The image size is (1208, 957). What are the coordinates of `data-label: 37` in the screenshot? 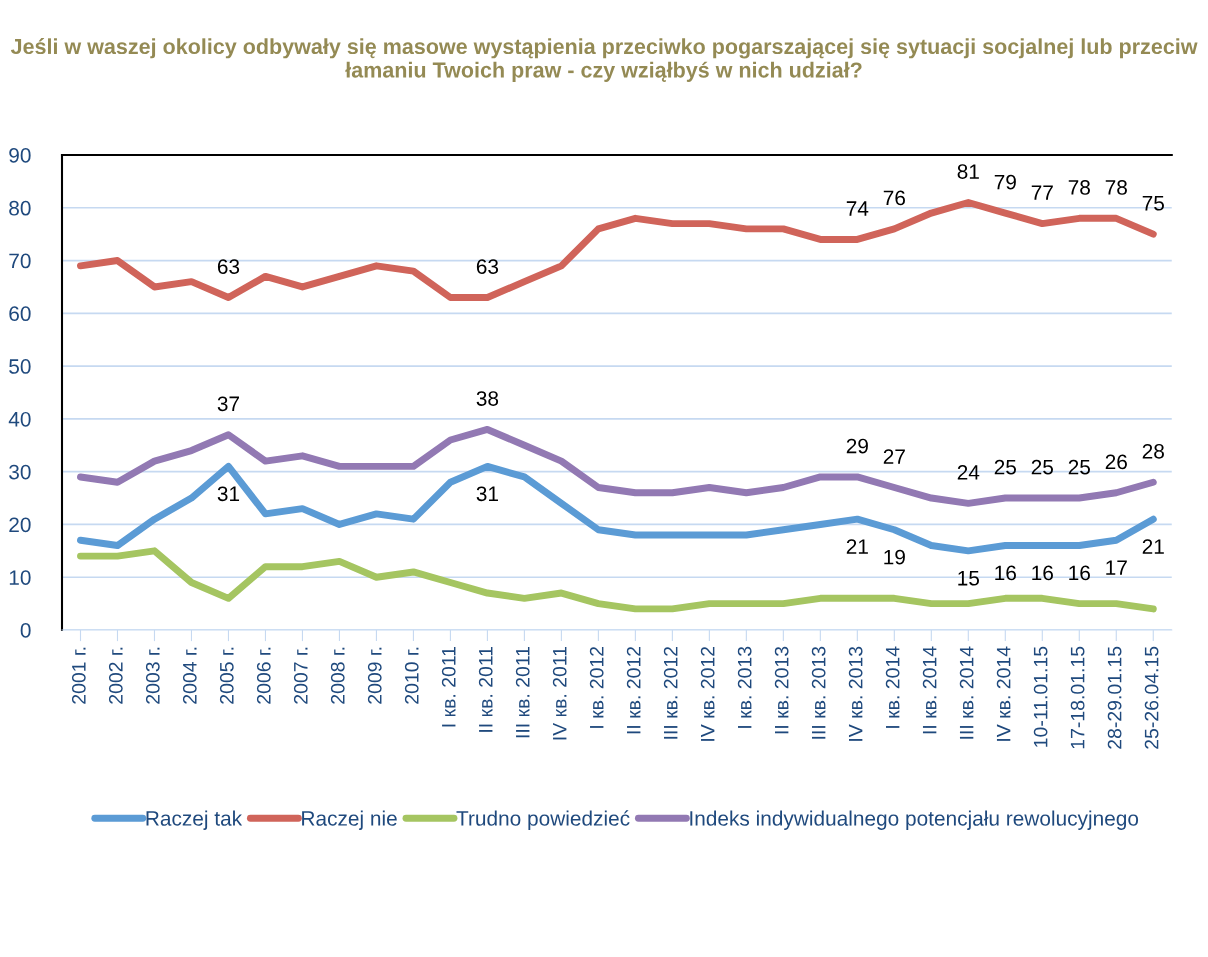 It's located at (228, 404).